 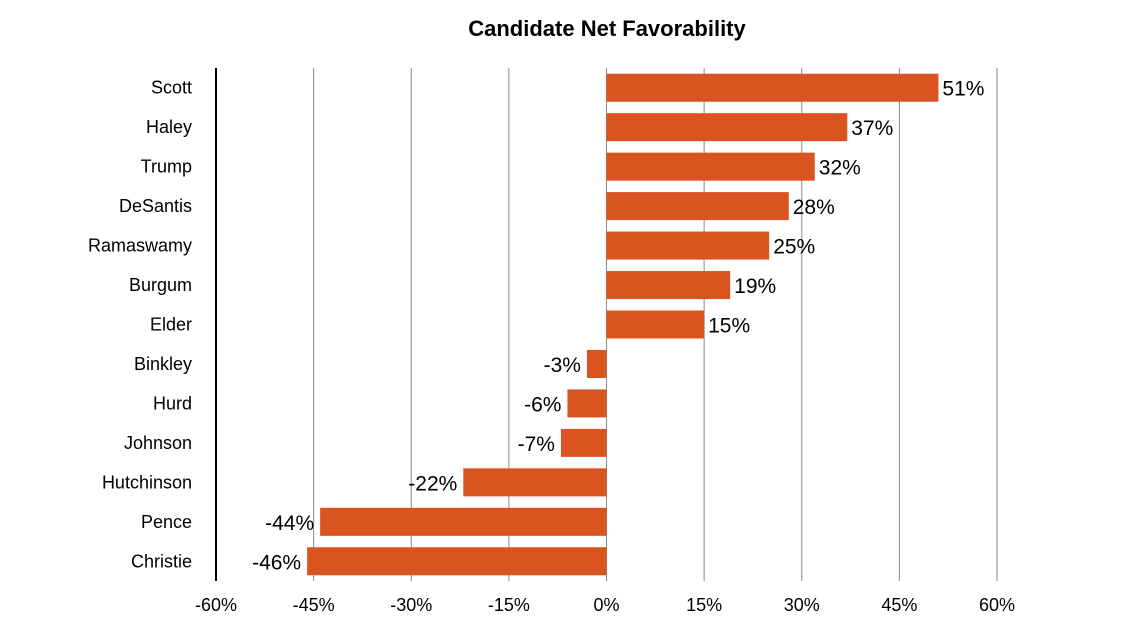 What do you see at coordinates (163, 364) in the screenshot?
I see `category-label: Binkley` at bounding box center [163, 364].